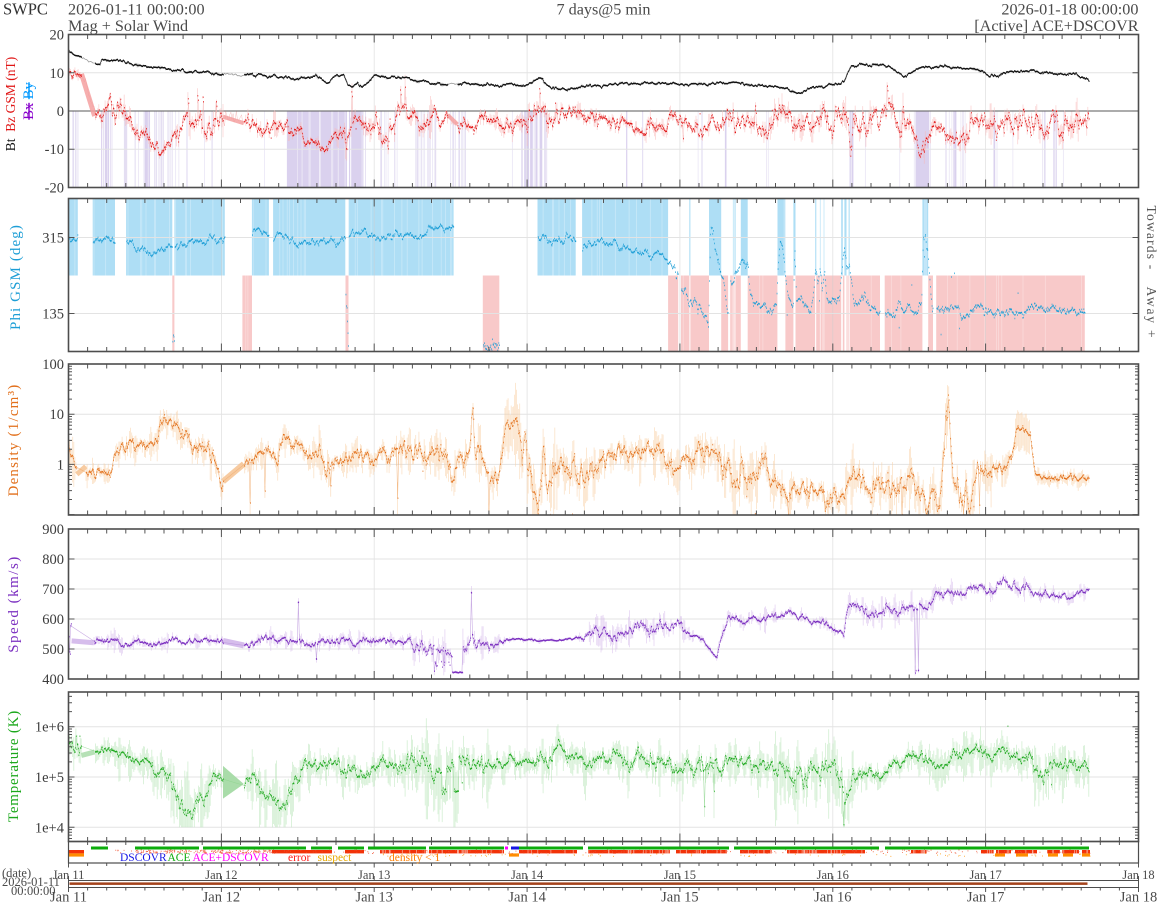  I want to click on svg-text: Bx By, so click(29, 101).